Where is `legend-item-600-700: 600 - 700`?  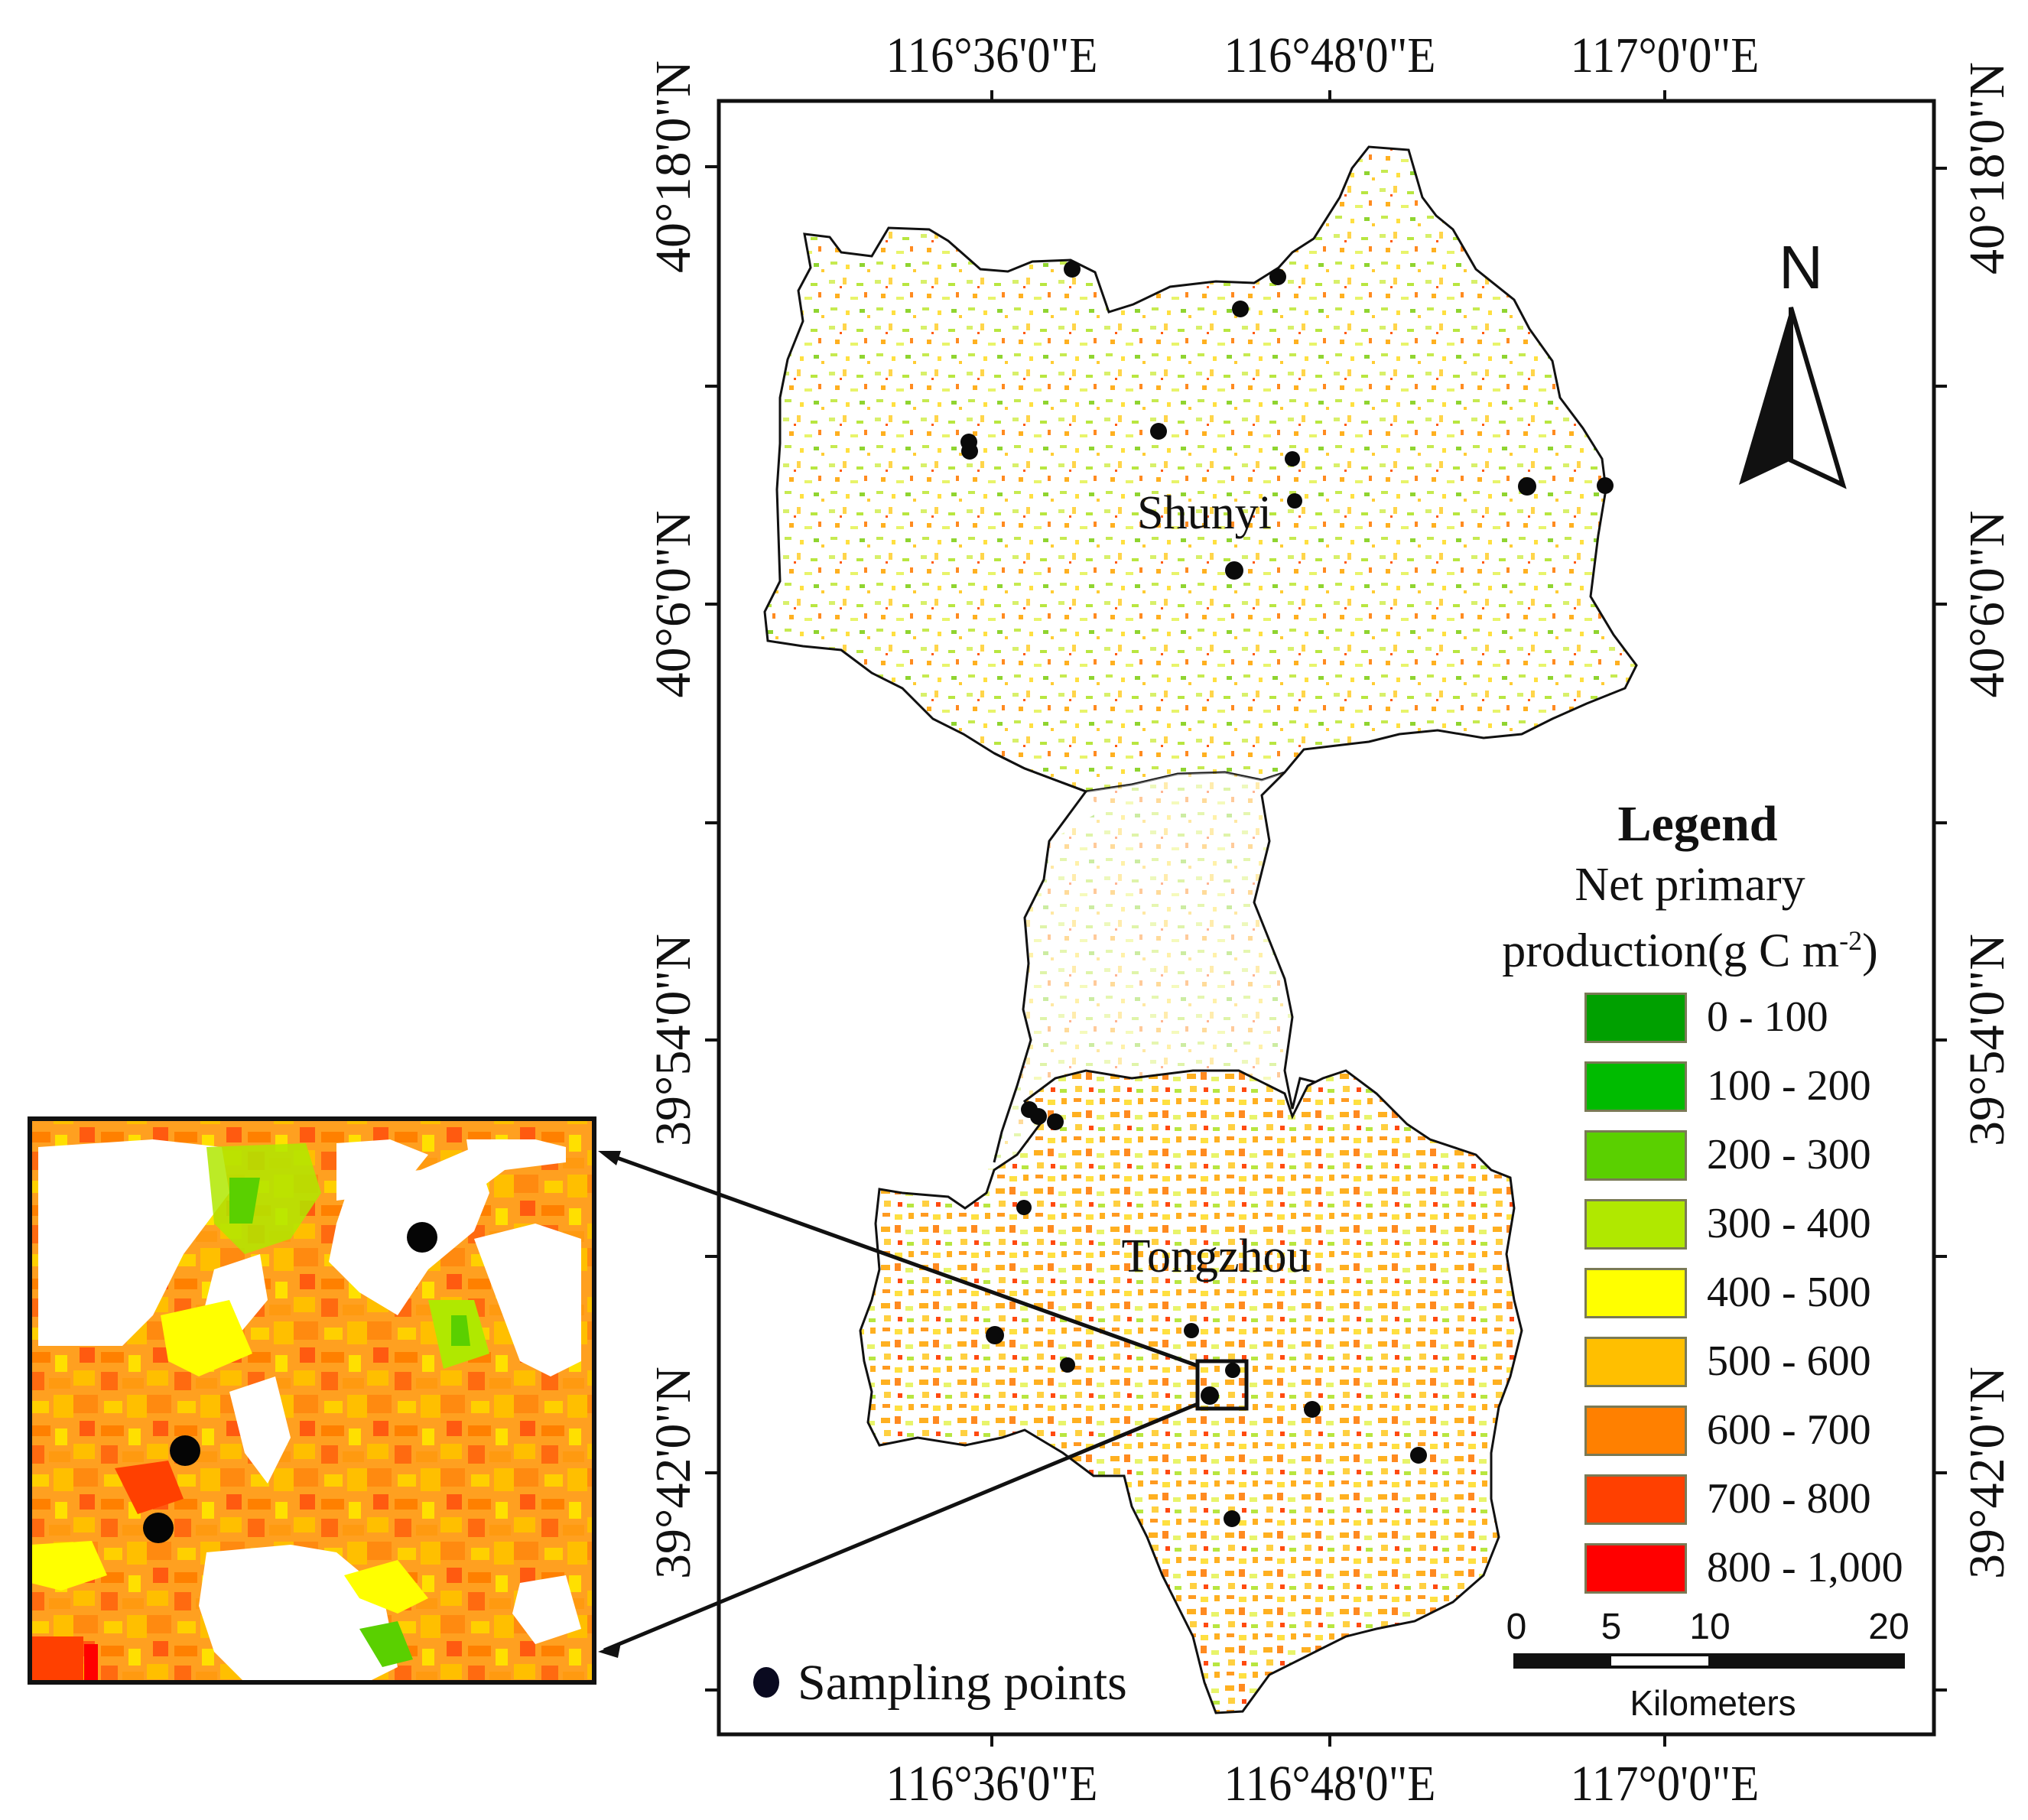 legend-item-600-700: 600 - 700 is located at coordinates (1806, 1432).